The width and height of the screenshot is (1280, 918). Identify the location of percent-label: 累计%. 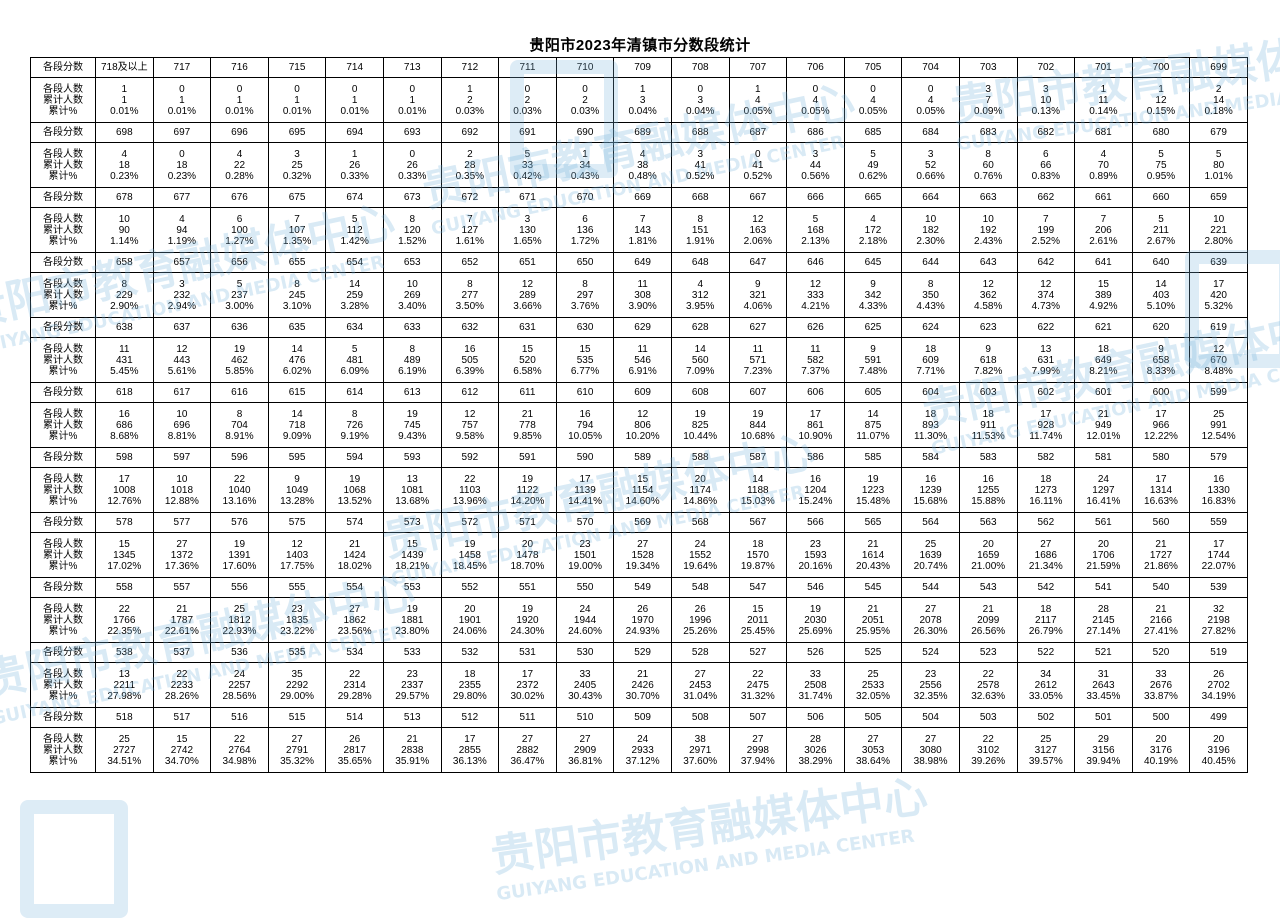
(63, 566).